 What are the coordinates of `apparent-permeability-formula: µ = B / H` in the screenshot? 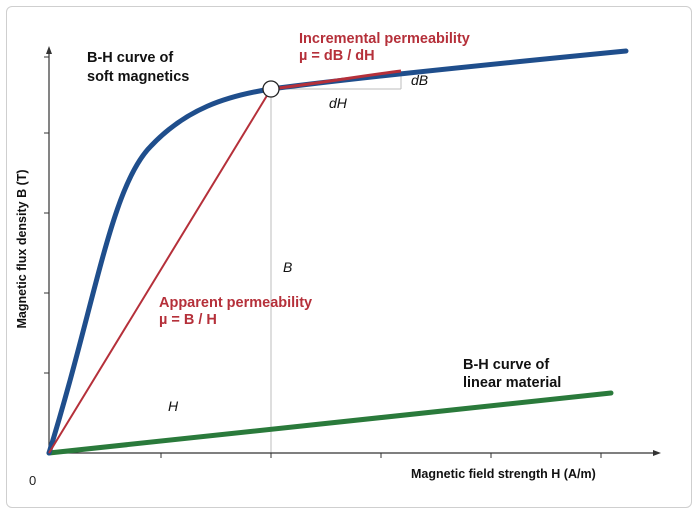 It's located at (188, 320).